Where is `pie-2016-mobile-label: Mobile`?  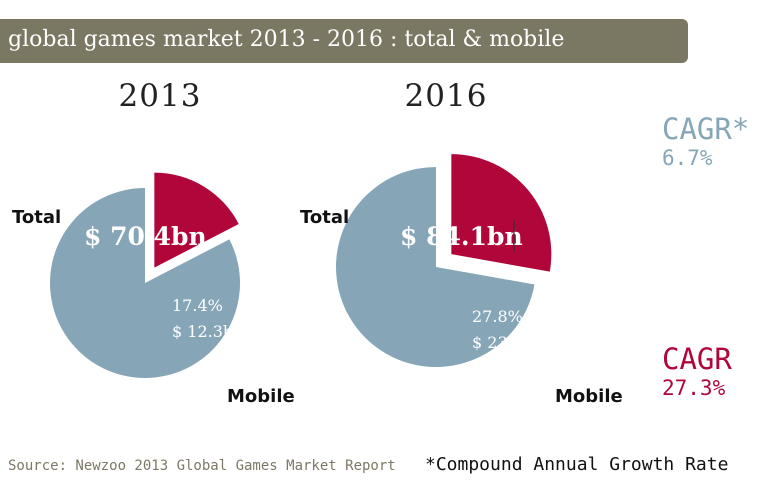 pie-2016-mobile-label: Mobile is located at coordinates (589, 396).